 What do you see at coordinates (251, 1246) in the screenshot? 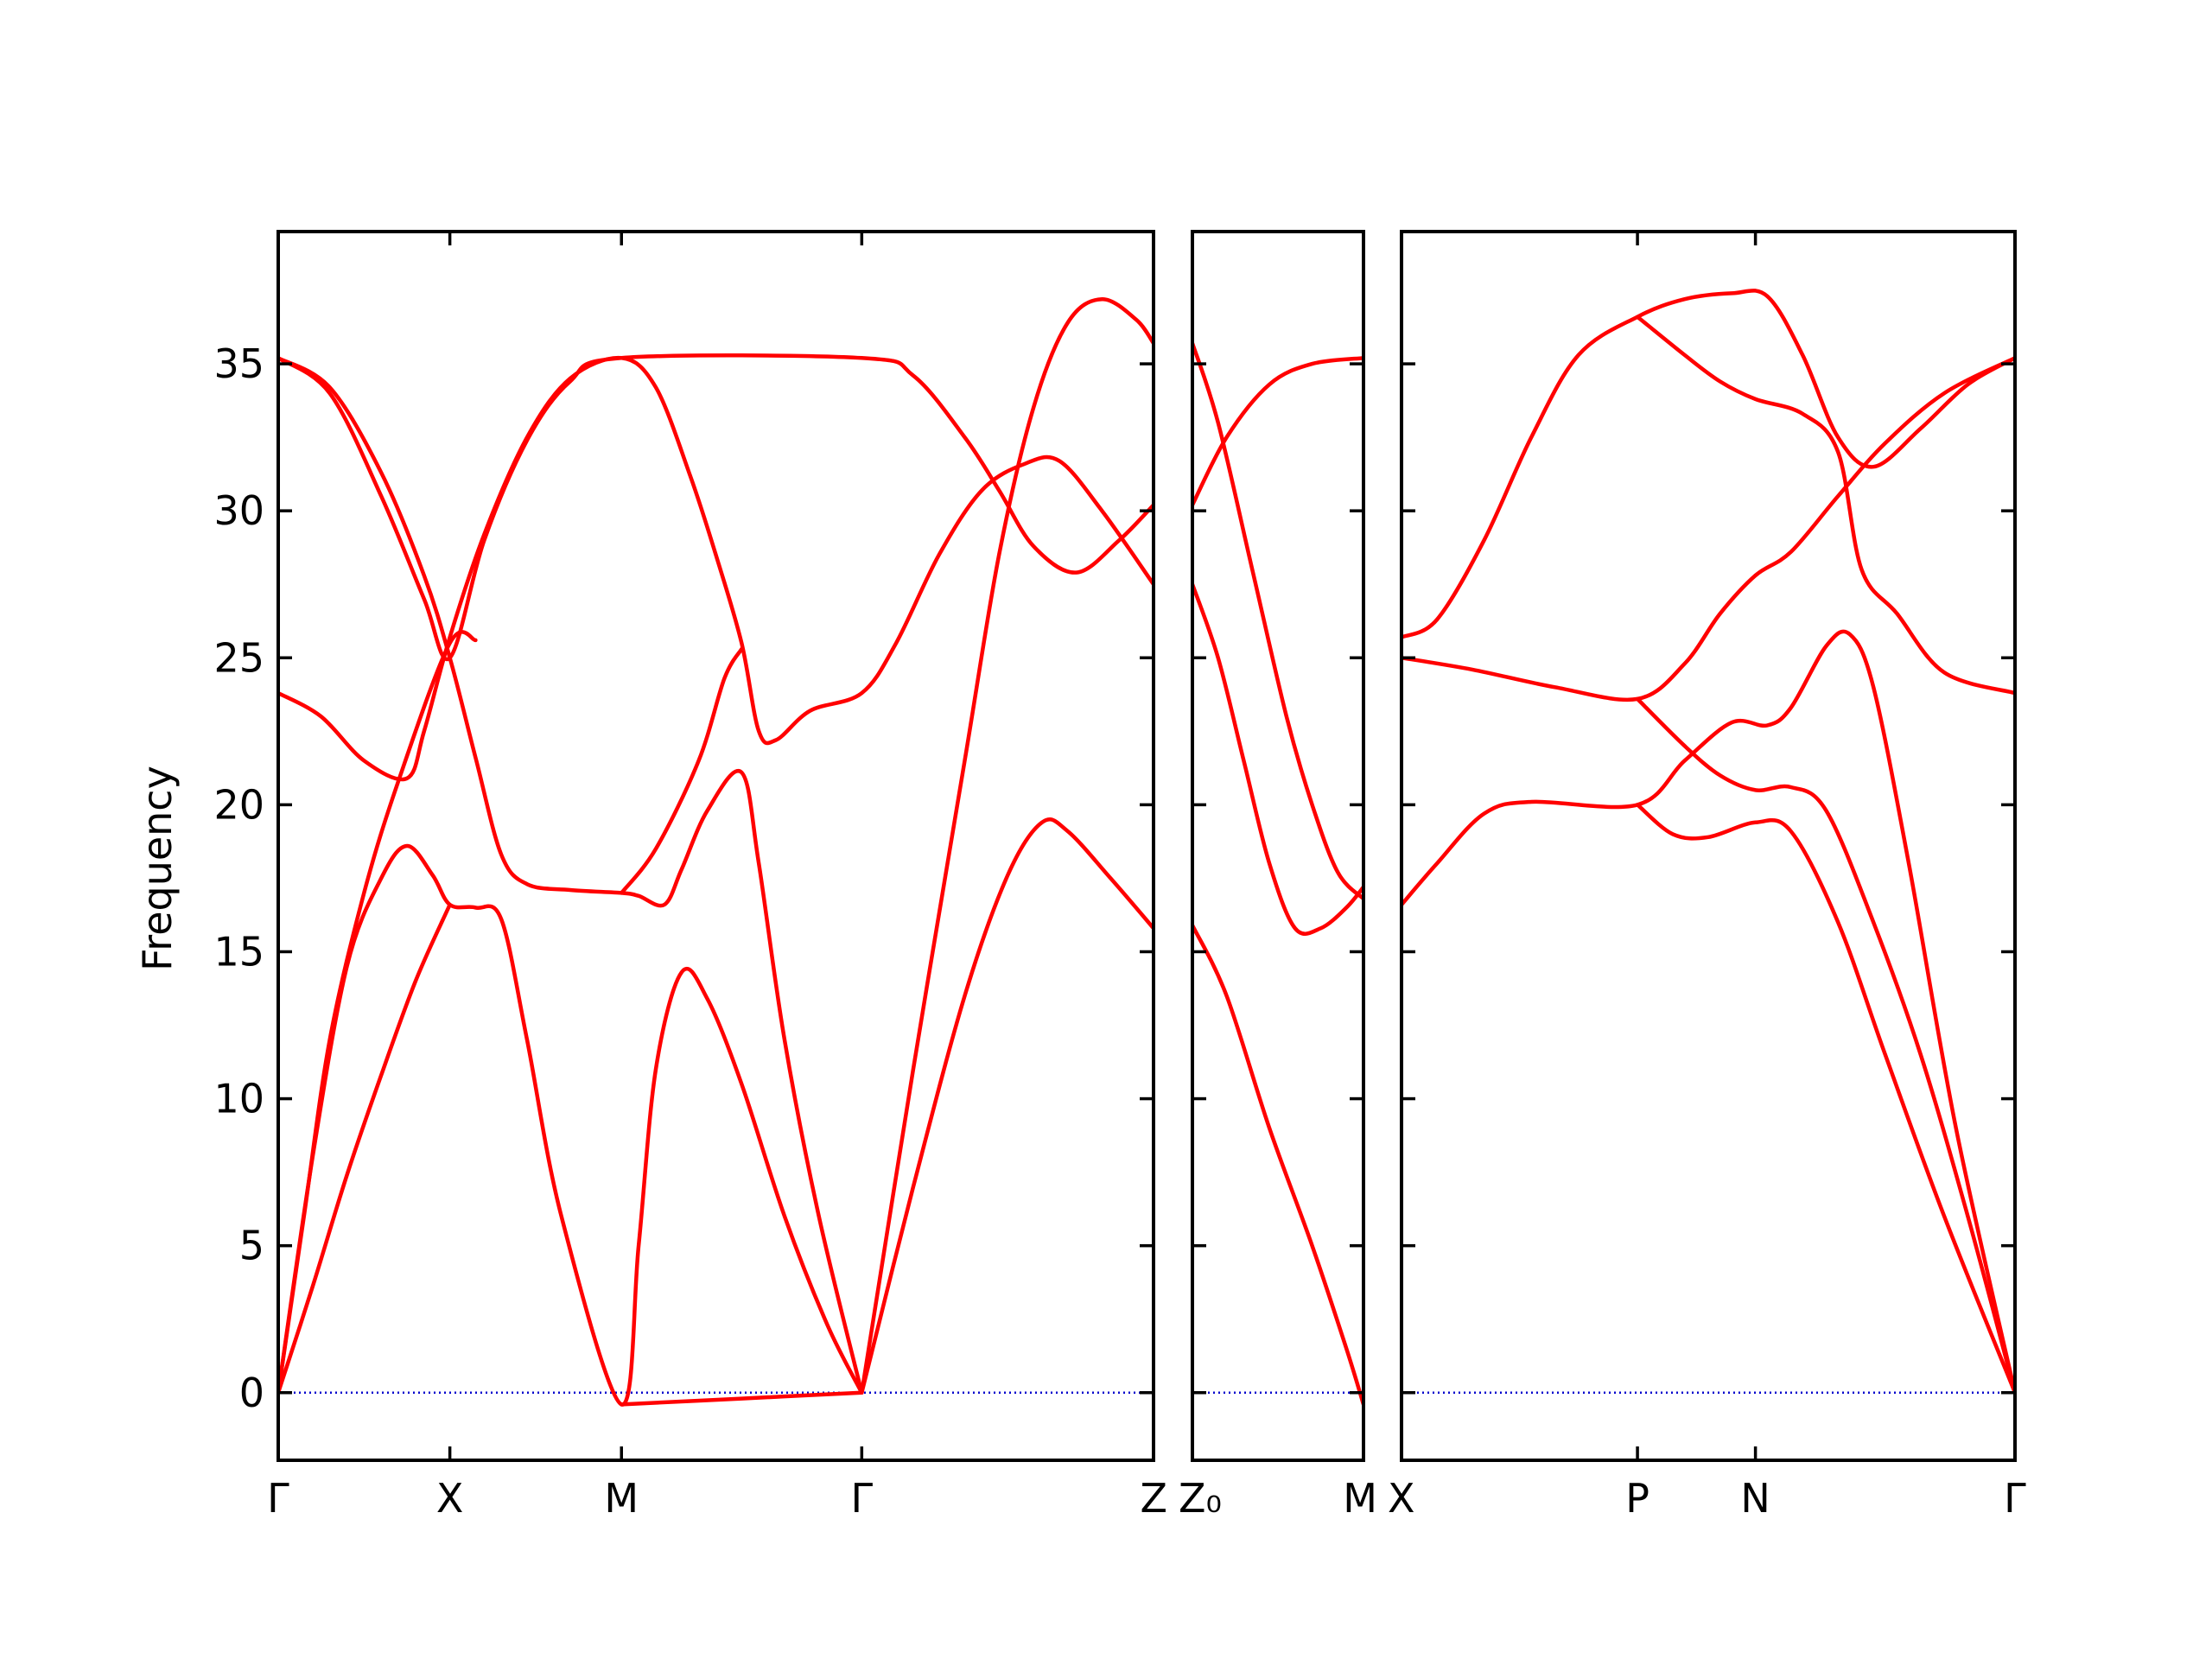
I see `y-tick-label: 5` at bounding box center [251, 1246].